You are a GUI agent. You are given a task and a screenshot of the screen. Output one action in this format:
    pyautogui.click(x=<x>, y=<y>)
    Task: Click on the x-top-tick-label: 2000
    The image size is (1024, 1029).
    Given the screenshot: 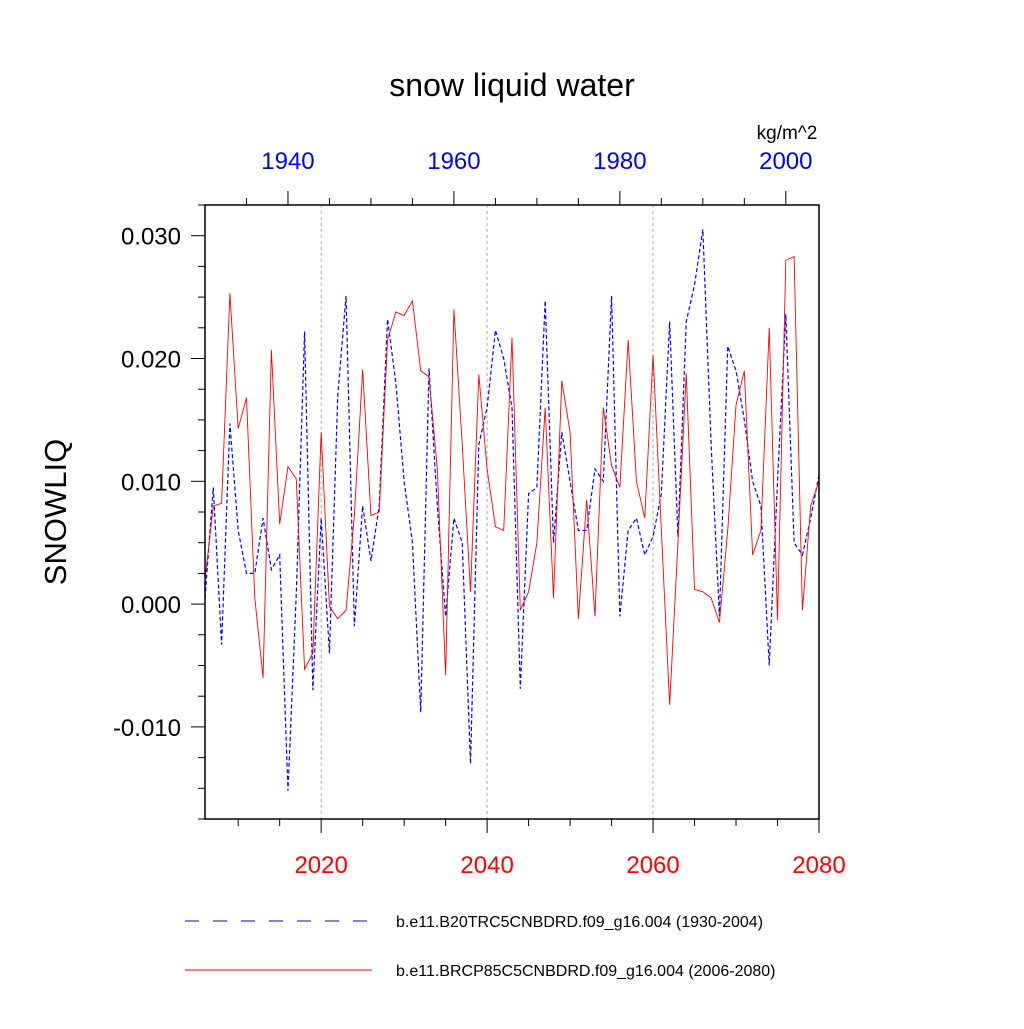 What is the action you would take?
    pyautogui.click(x=785, y=161)
    